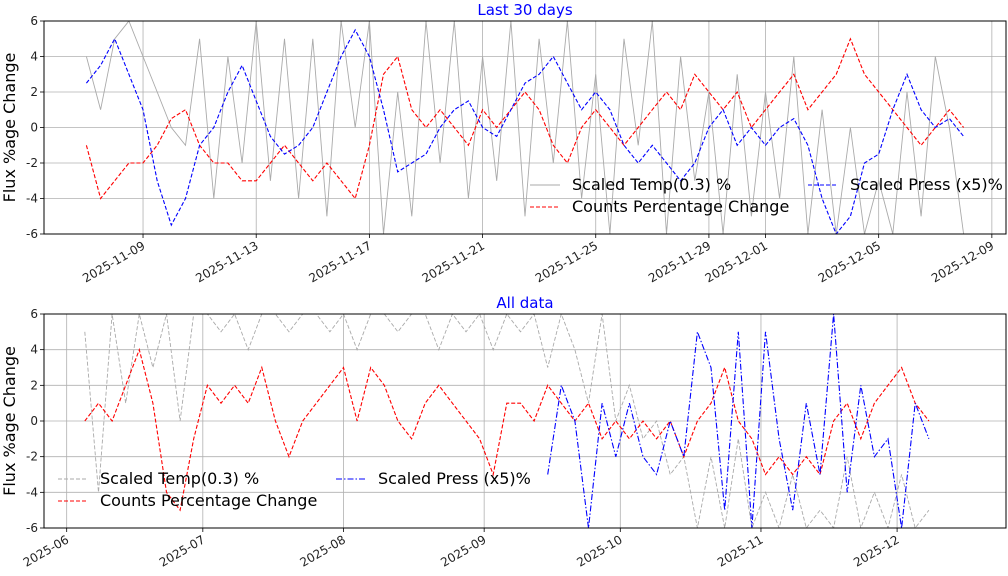 The width and height of the screenshot is (1008, 576). Describe the element at coordinates (182, 550) in the screenshot. I see `x-tick-label: 2025-07` at that location.